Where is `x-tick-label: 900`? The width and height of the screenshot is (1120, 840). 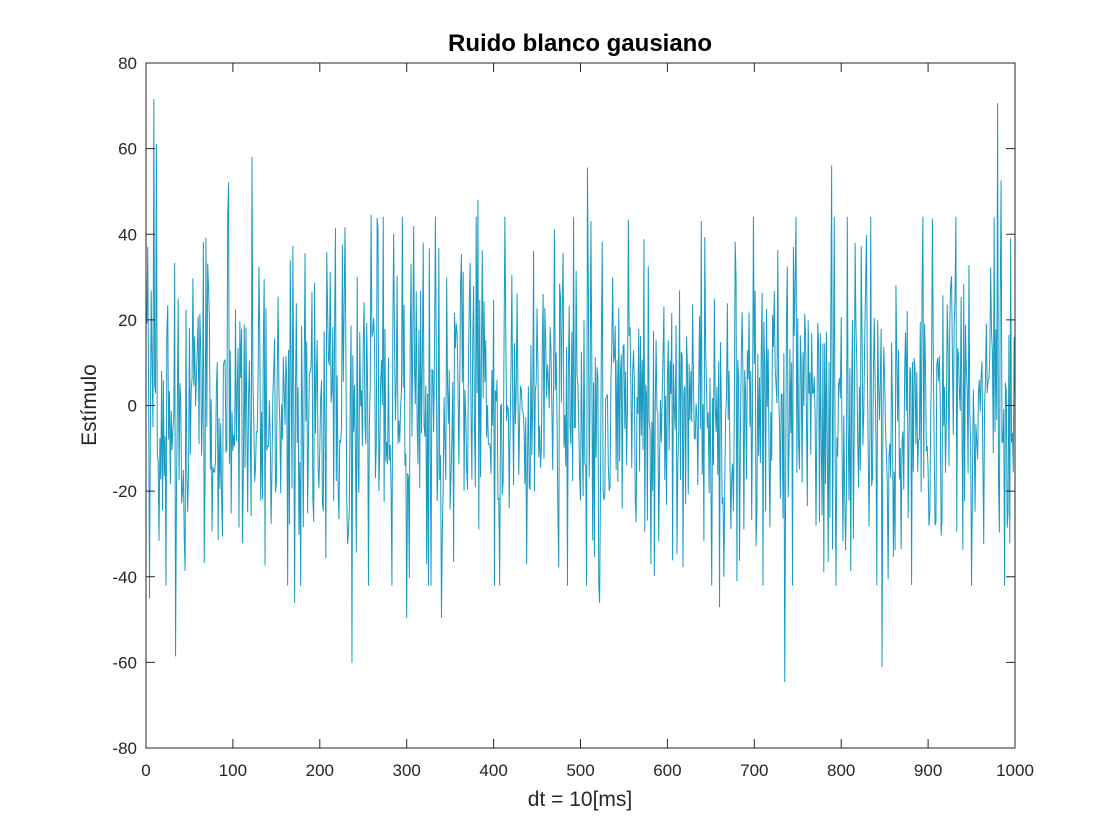
x-tick-label: 900 is located at coordinates (928, 770).